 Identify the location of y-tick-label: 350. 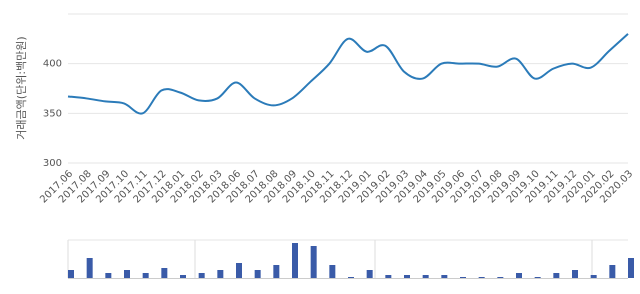
(52, 113).